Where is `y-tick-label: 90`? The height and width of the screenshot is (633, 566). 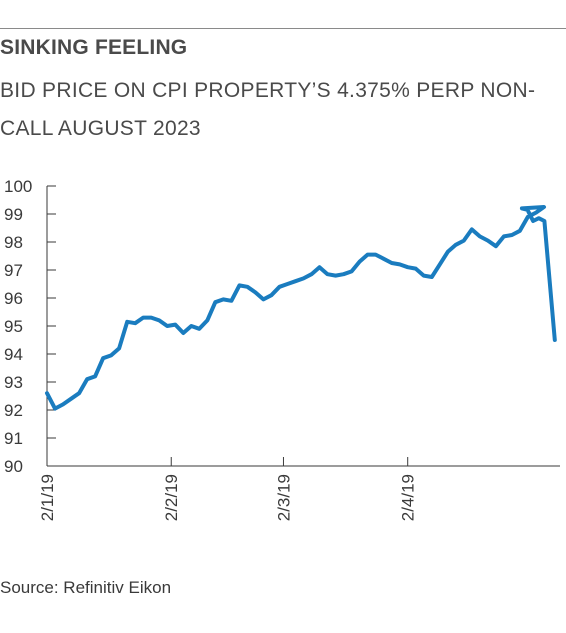
y-tick-label: 90 is located at coordinates (13, 466).